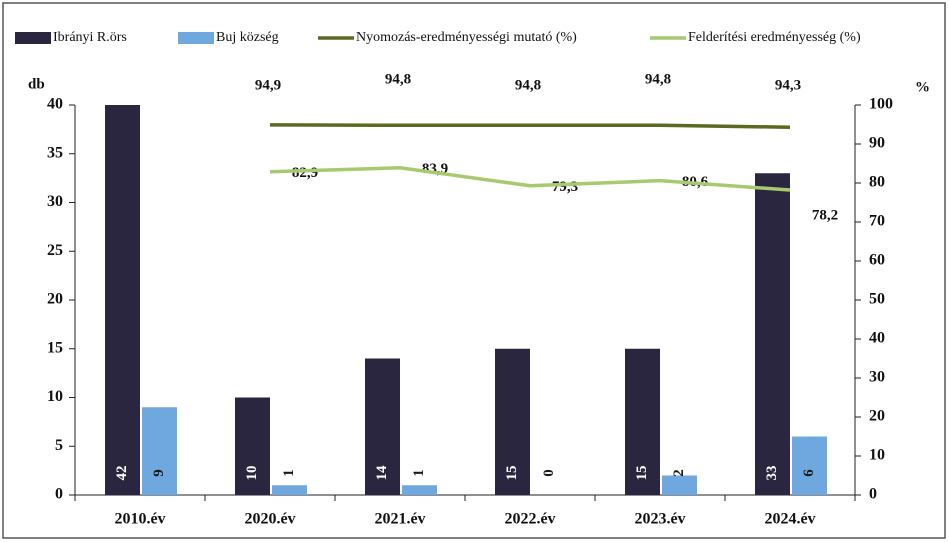 The width and height of the screenshot is (949, 542). I want to click on bar-value-label: 33, so click(772, 473).